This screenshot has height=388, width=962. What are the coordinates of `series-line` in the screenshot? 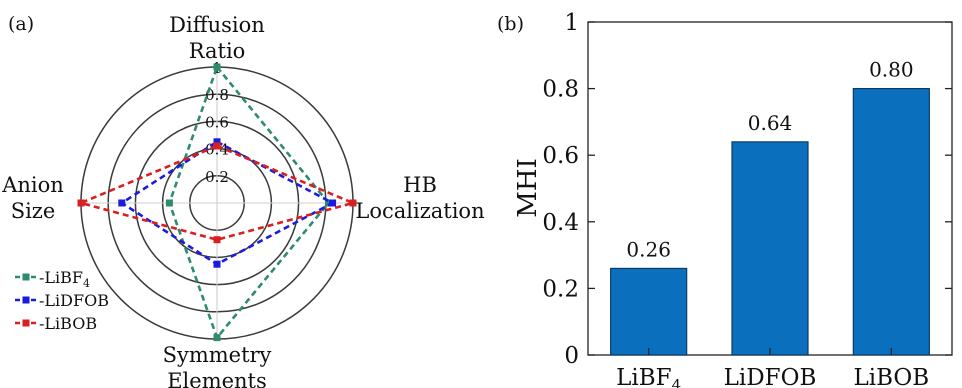 It's located at (249, 202).